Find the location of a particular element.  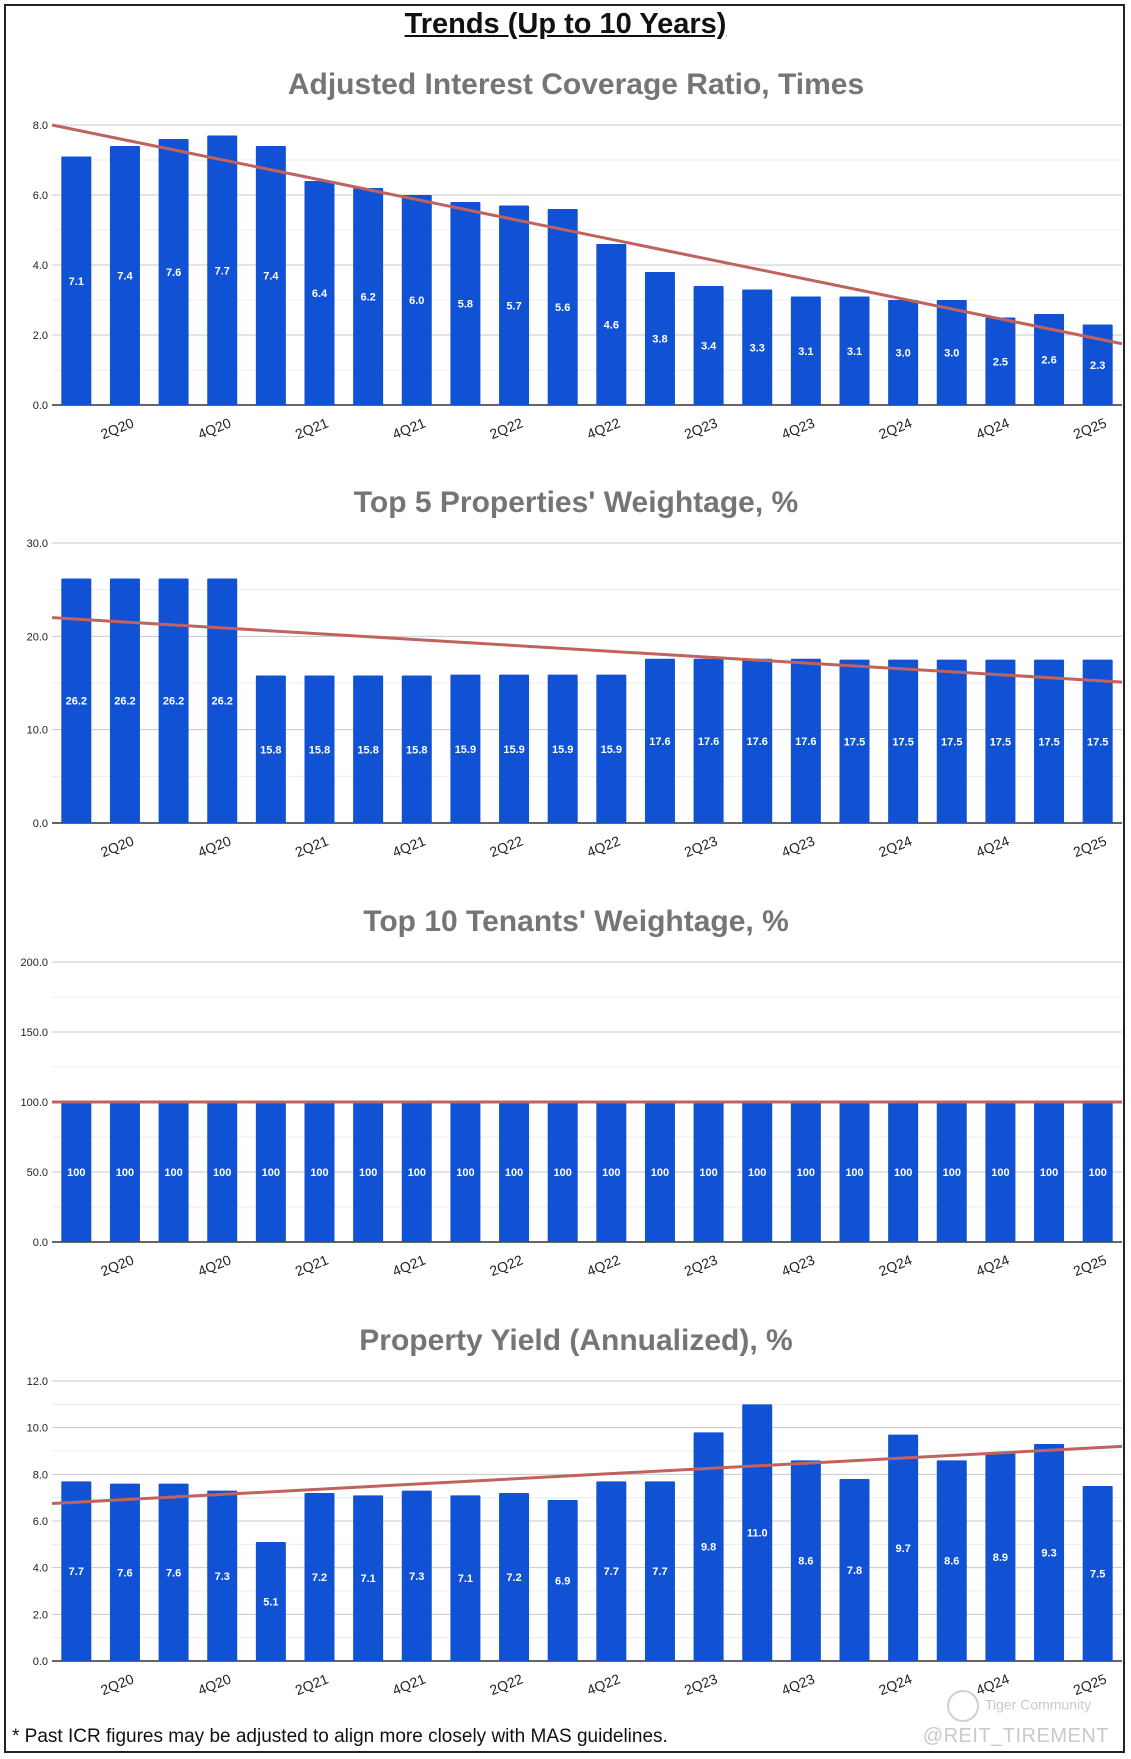

bar-data-label: 6.0 is located at coordinates (416, 301).